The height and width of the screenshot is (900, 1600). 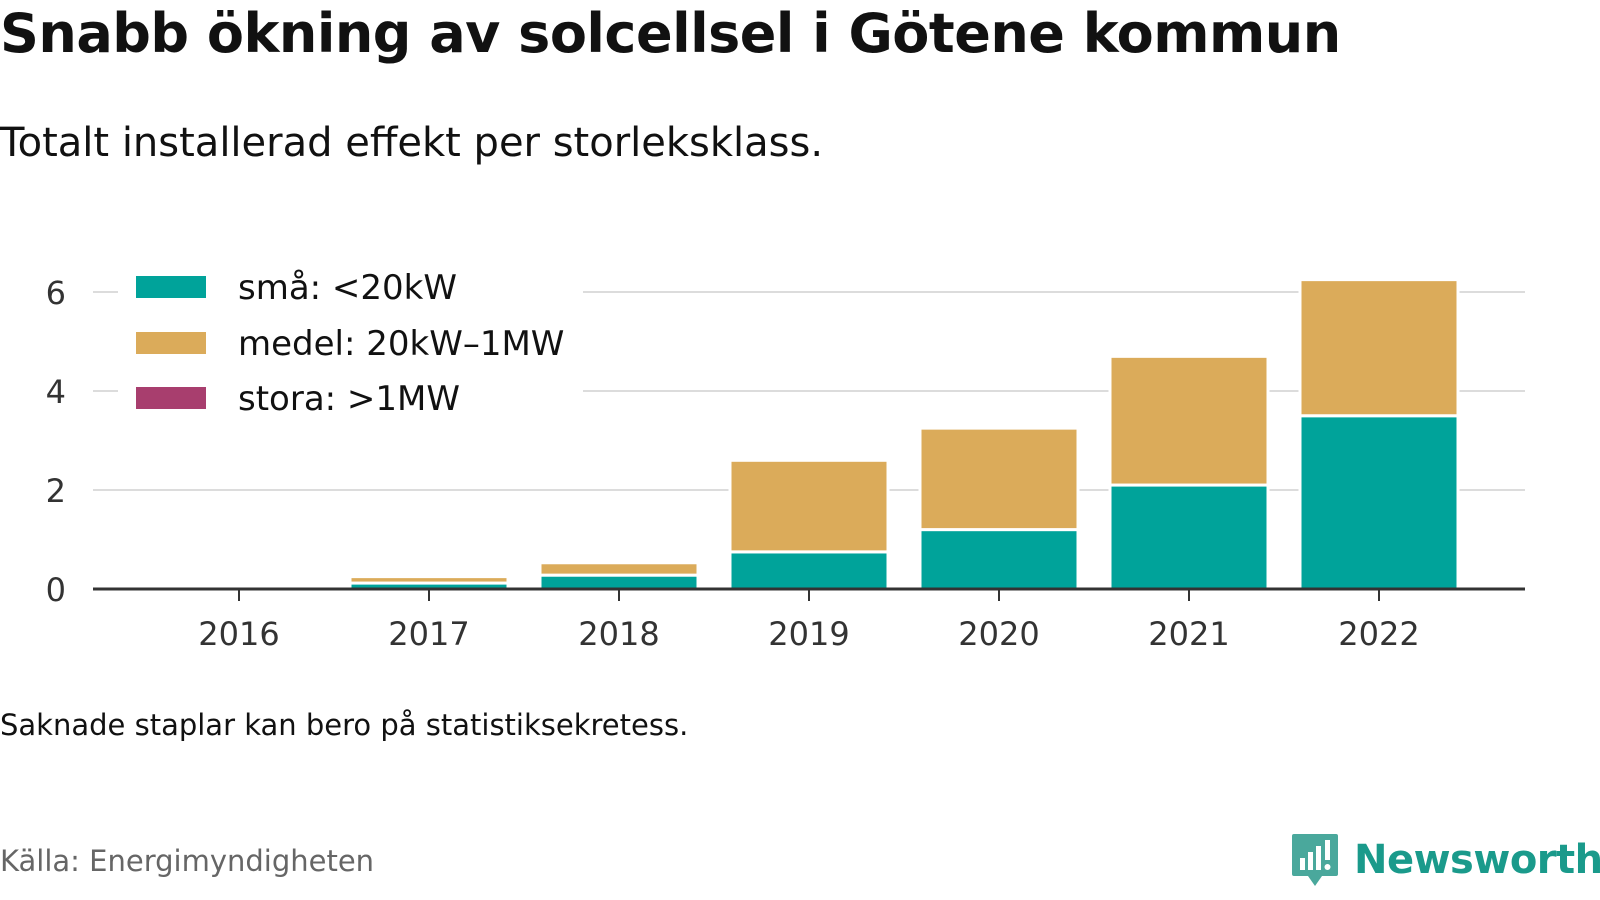 What do you see at coordinates (1477, 860) in the screenshot?
I see `brand-name: Newsworthy` at bounding box center [1477, 860].